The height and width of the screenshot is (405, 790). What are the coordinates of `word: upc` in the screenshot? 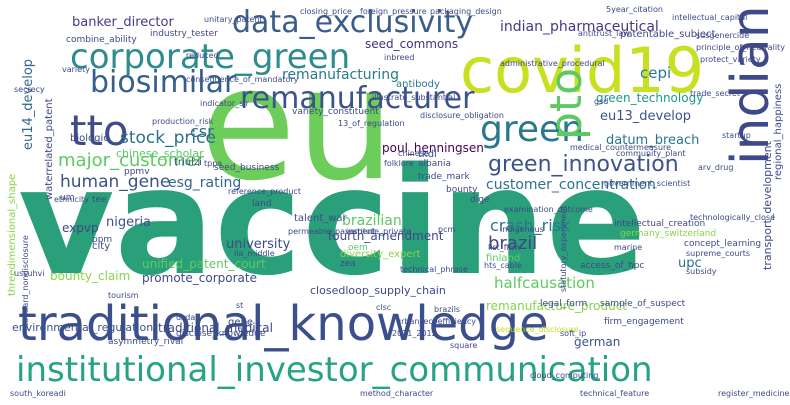 It's located at (690, 263).